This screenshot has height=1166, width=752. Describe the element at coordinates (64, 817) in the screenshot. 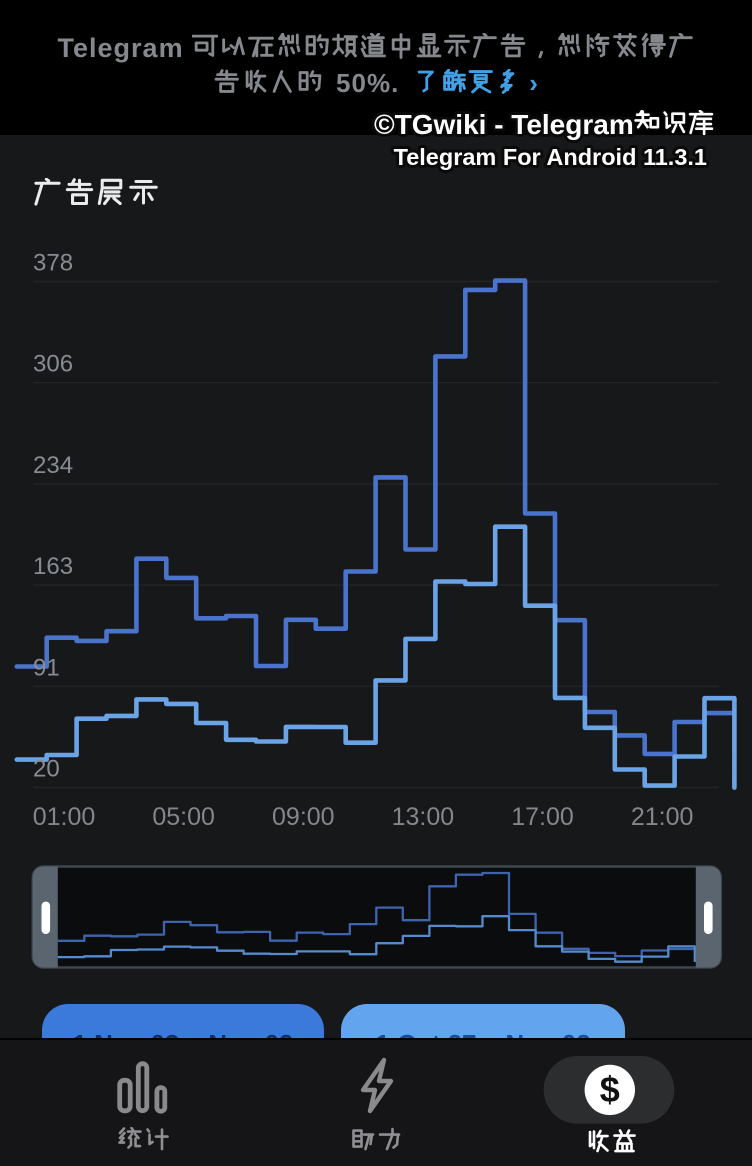

I see `svg-text: 01:00` at that location.